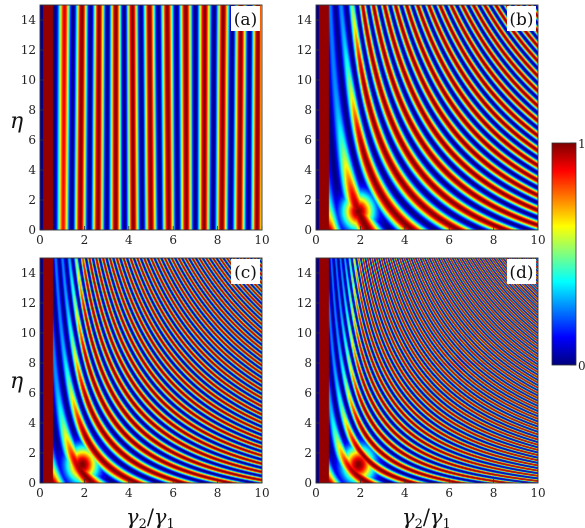 The width and height of the screenshot is (585, 528). I want to click on panel-label: (b), so click(521, 20).